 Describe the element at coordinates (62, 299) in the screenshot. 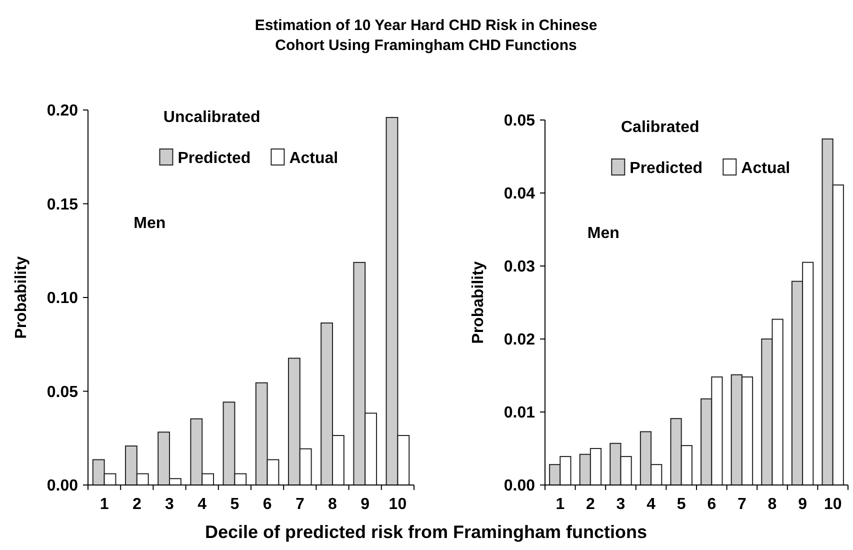

I see `y-tick-label: 0.10` at that location.